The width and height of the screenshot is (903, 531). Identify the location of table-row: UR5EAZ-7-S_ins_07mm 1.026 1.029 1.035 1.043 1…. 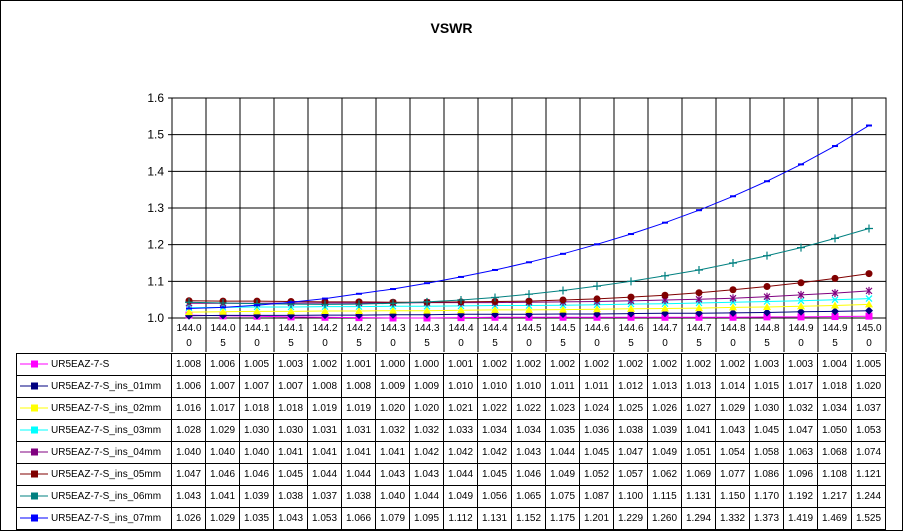
(451, 518).